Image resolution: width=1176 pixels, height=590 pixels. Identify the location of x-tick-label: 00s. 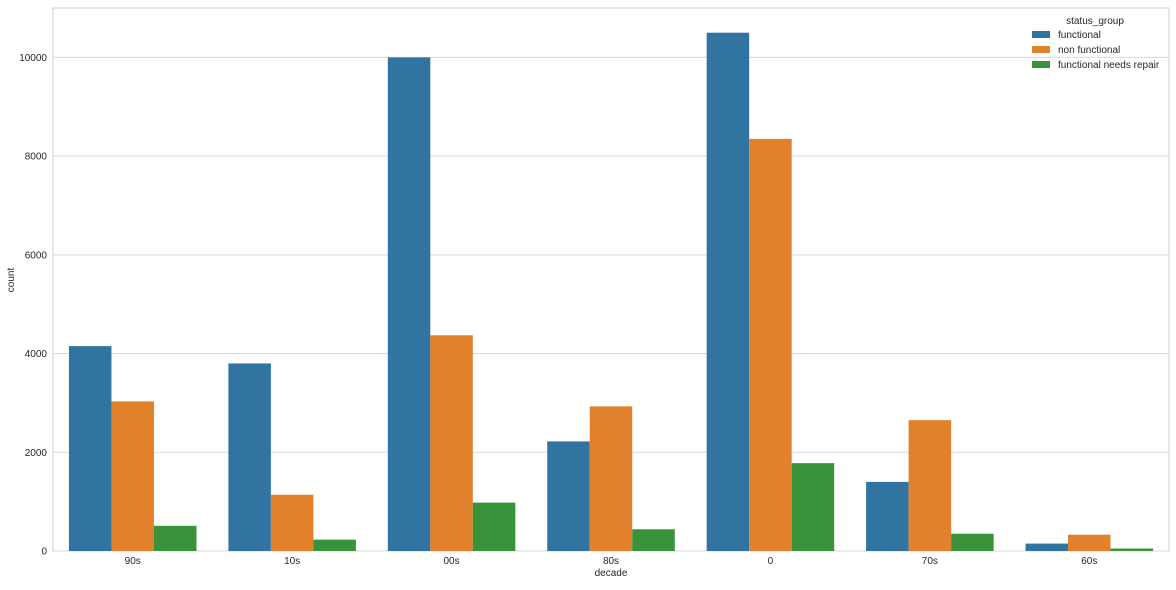
(452, 561).